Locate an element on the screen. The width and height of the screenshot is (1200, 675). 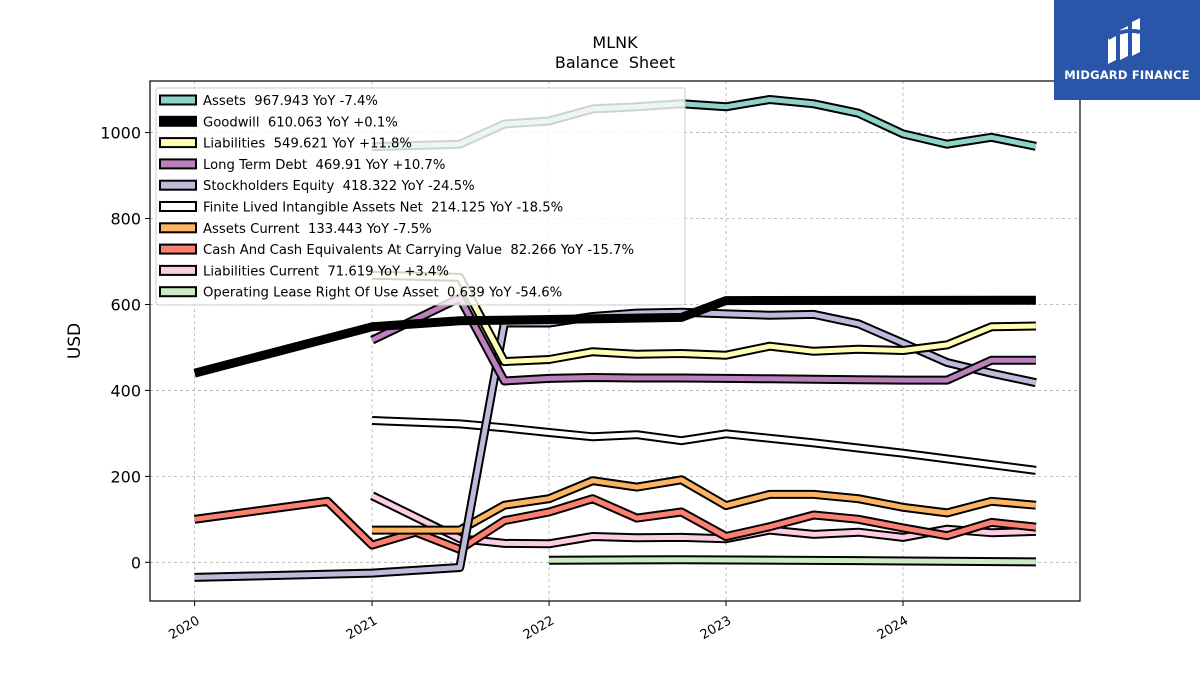
legend-label: Liabilities Current 71.619 YoY +3.4% is located at coordinates (326, 271).